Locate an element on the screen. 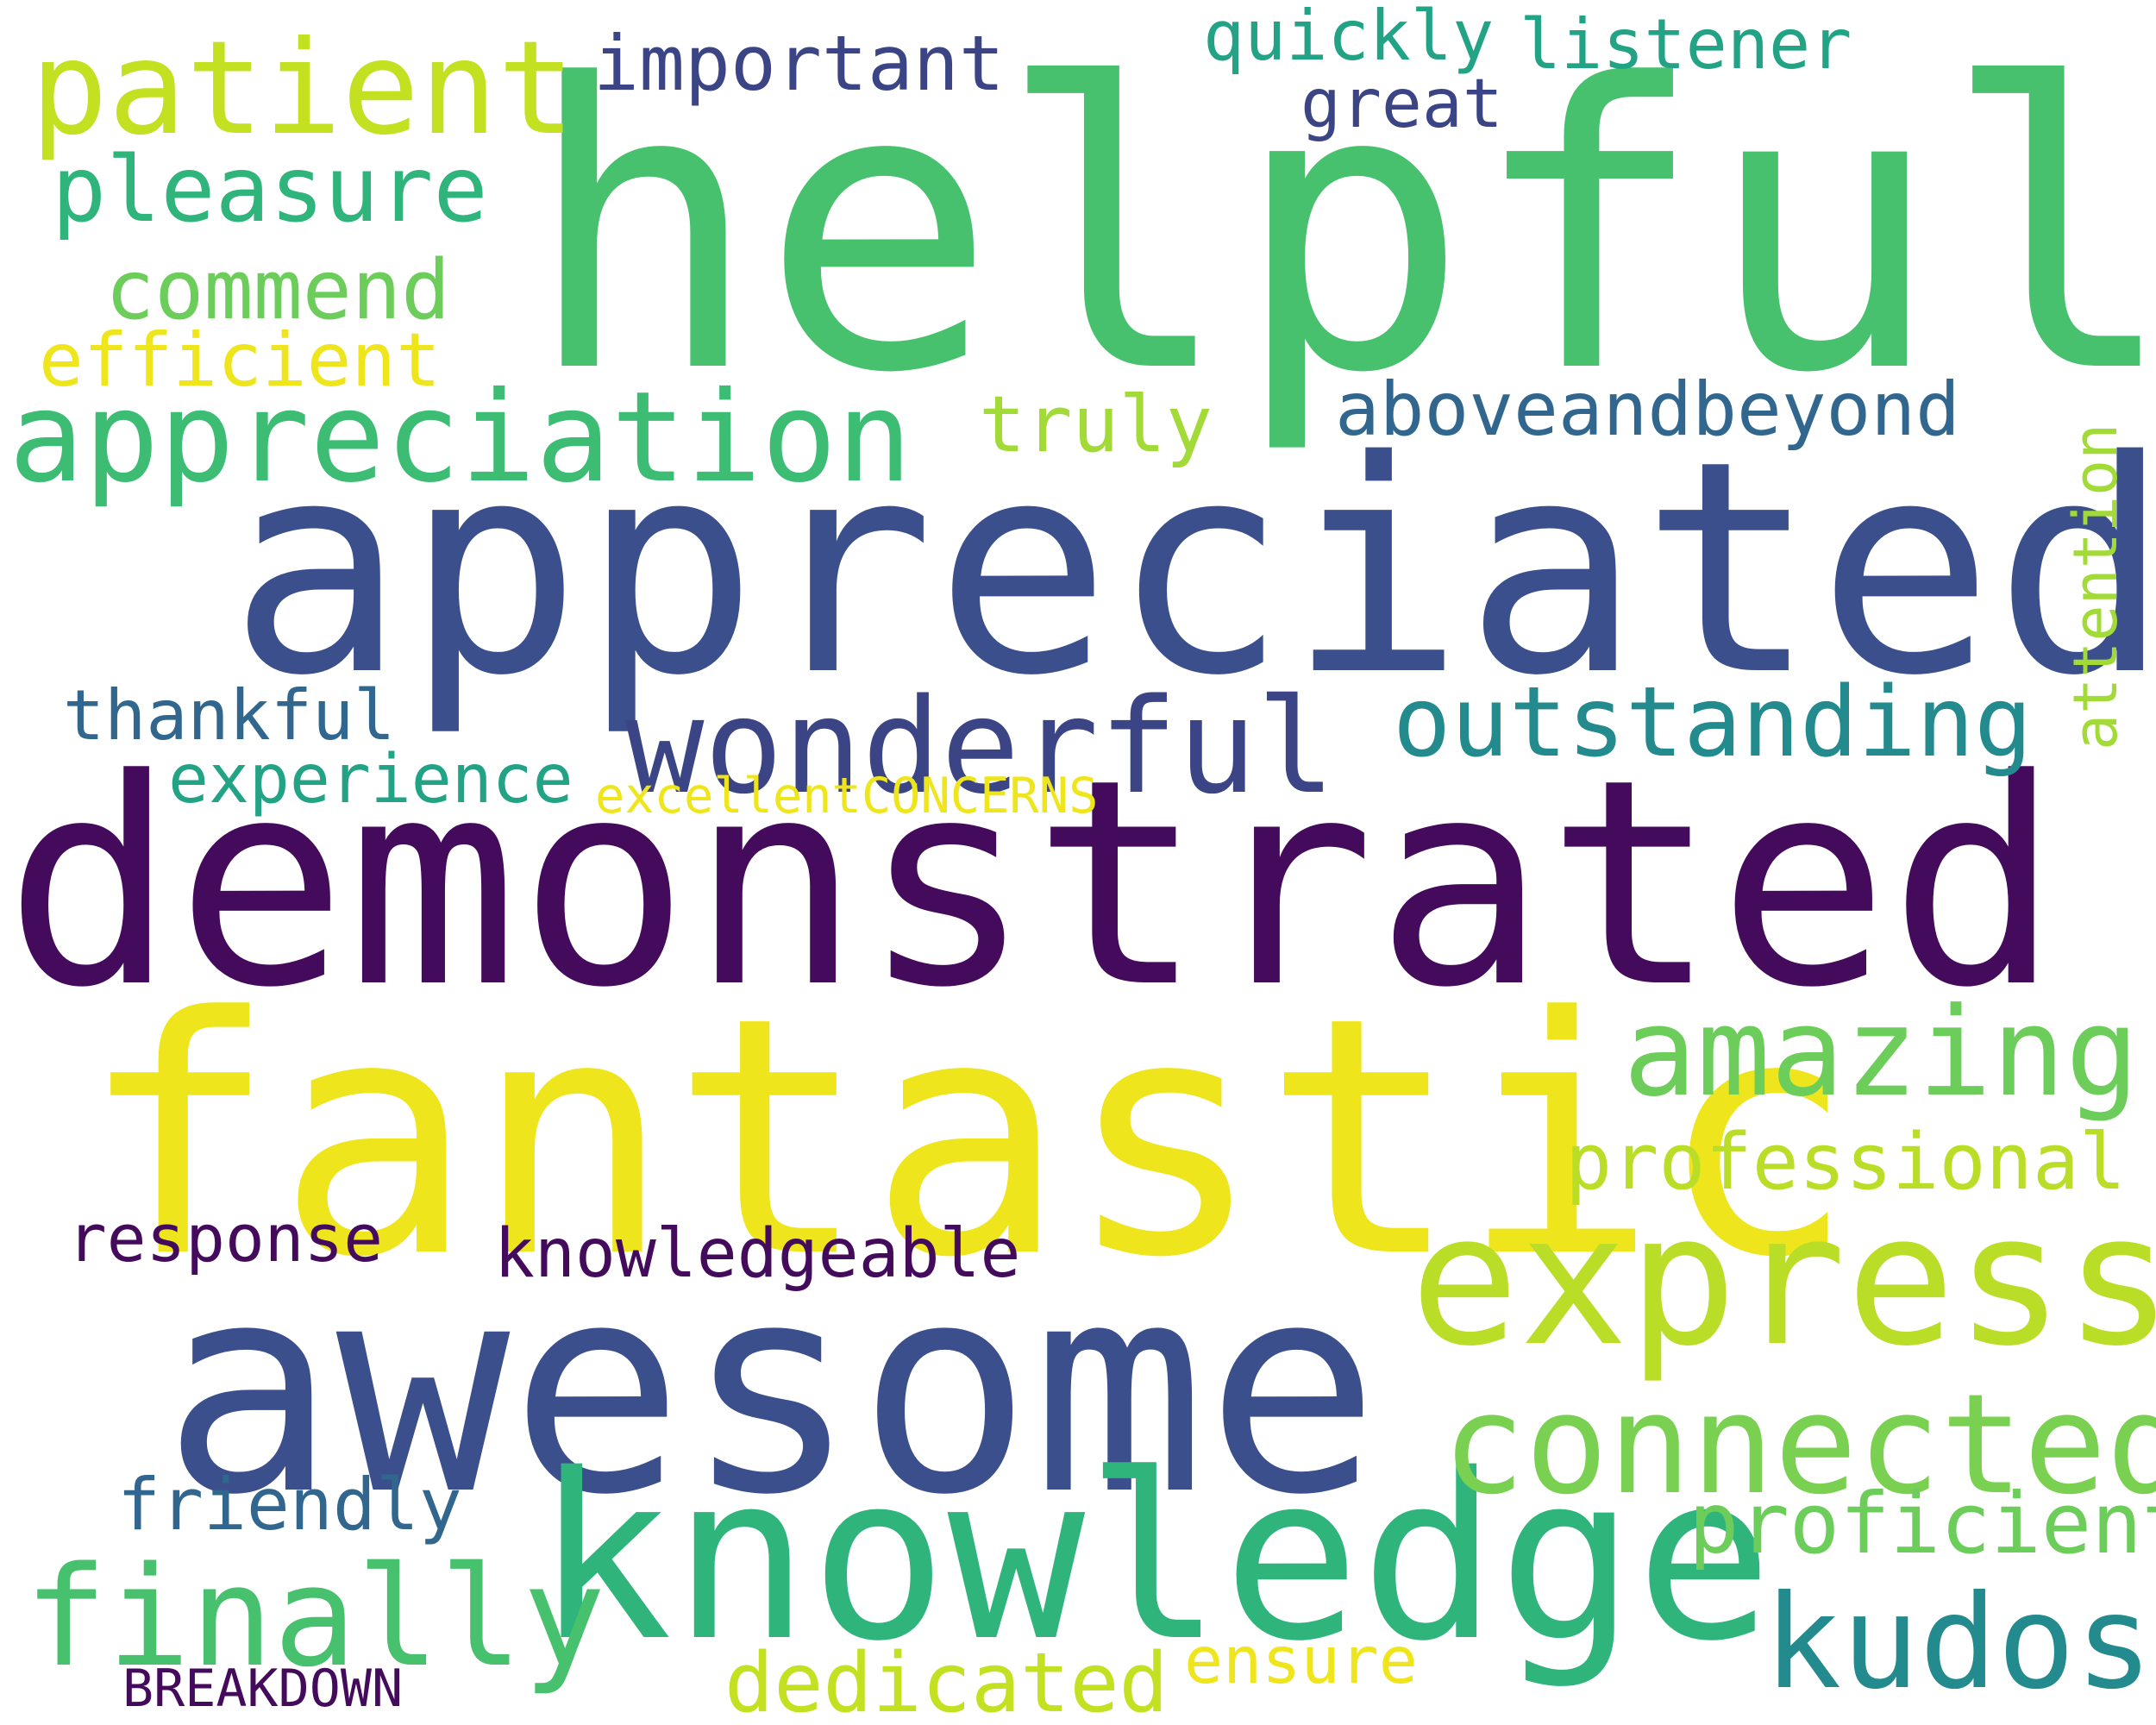 Image resolution: width=2156 pixels, height=1725 pixels. word-knowledgeable: knowledgeable is located at coordinates (757, 1254).